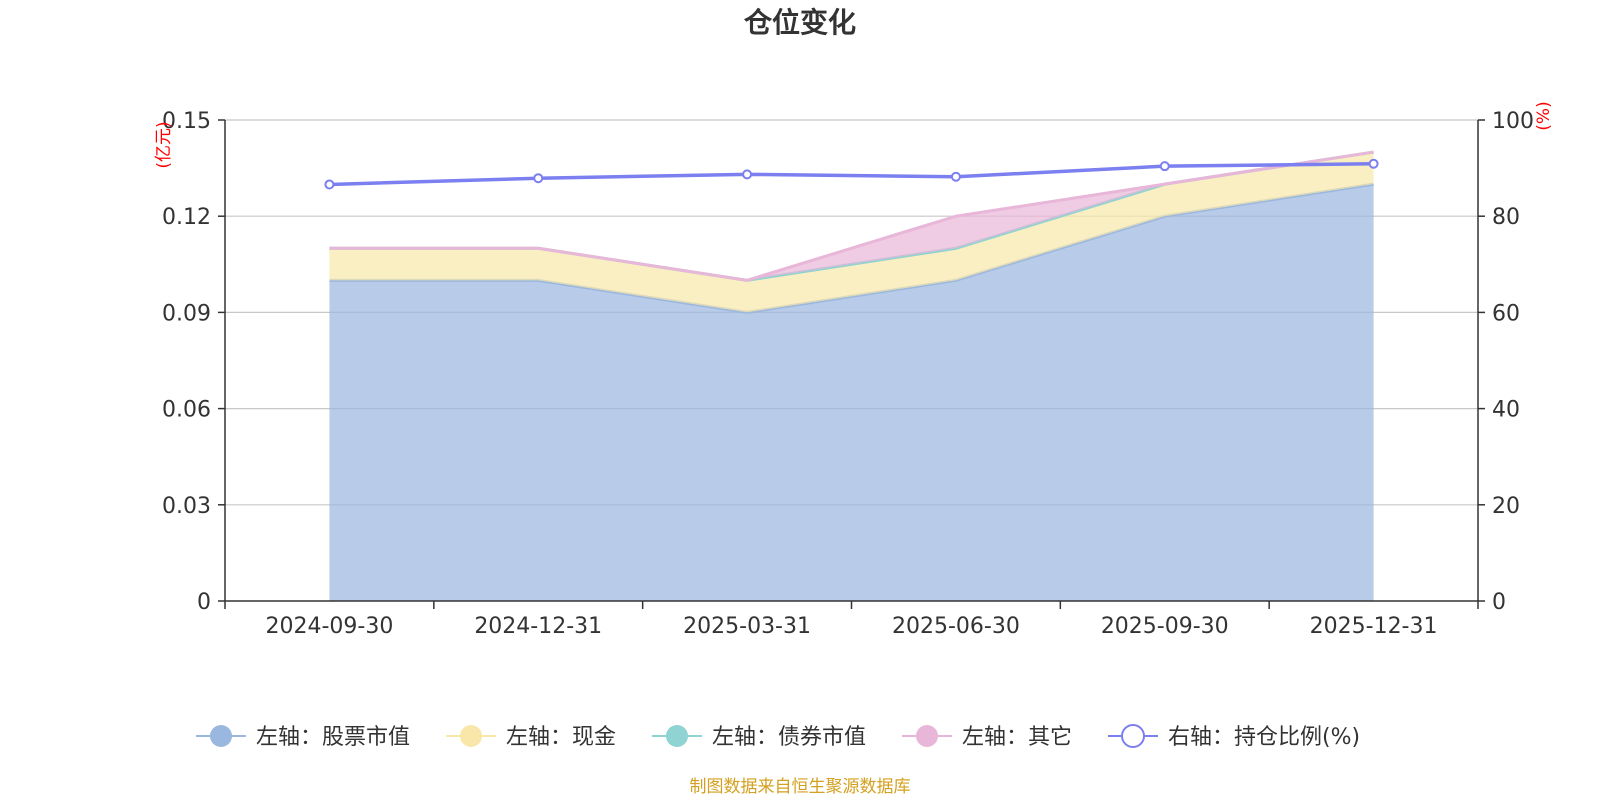 Image resolution: width=1600 pixels, height=800 pixels. What do you see at coordinates (1506, 217) in the screenshot?
I see `right-axis-tick-label: 80` at bounding box center [1506, 217].